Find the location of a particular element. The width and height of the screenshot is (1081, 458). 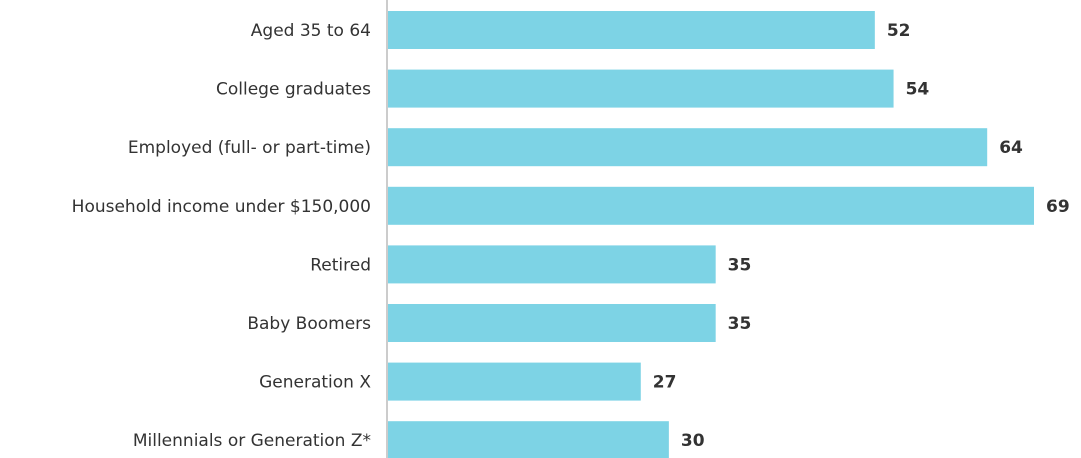

category-label: Household income under $150,000 is located at coordinates (221, 207).